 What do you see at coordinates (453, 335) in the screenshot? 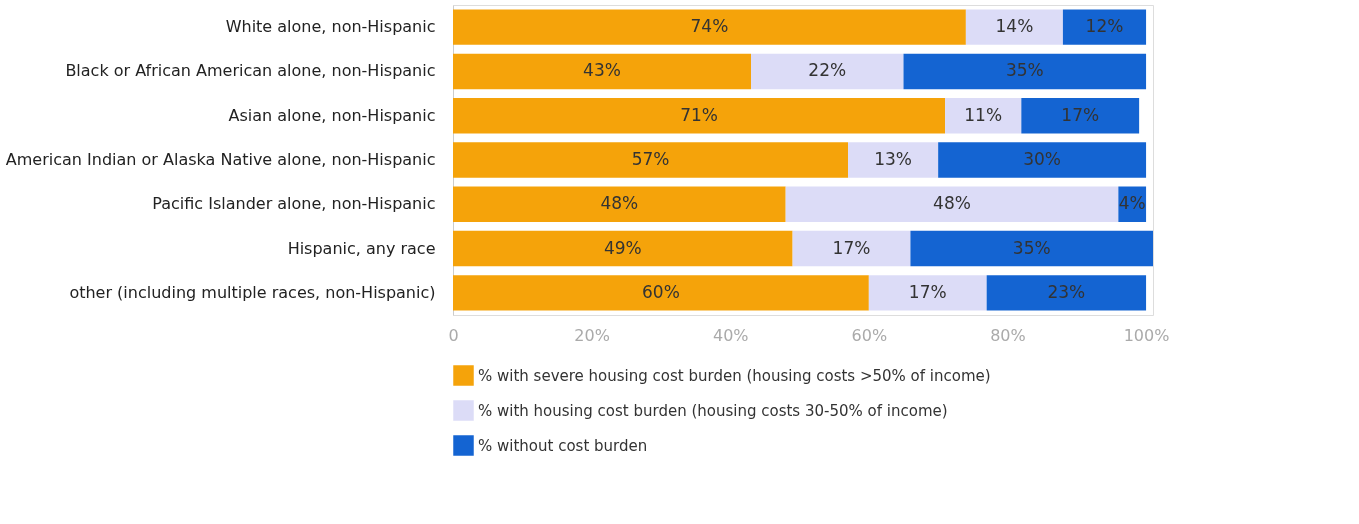
I see `x-tick-label: 0` at bounding box center [453, 335].